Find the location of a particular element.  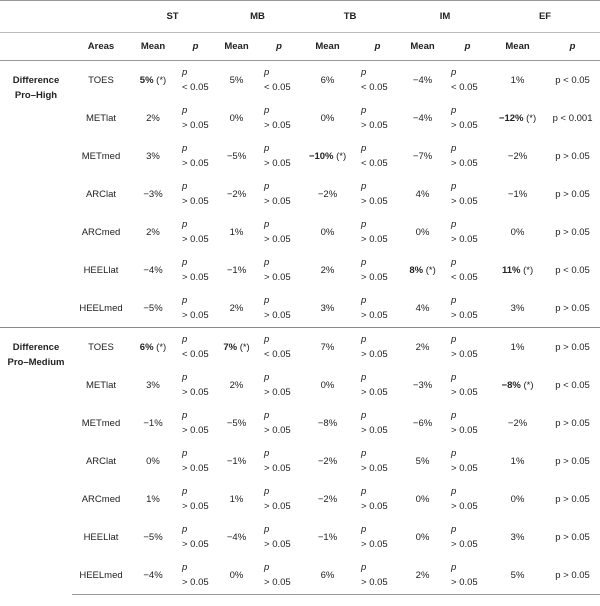

group-header: IM is located at coordinates (445, 16).